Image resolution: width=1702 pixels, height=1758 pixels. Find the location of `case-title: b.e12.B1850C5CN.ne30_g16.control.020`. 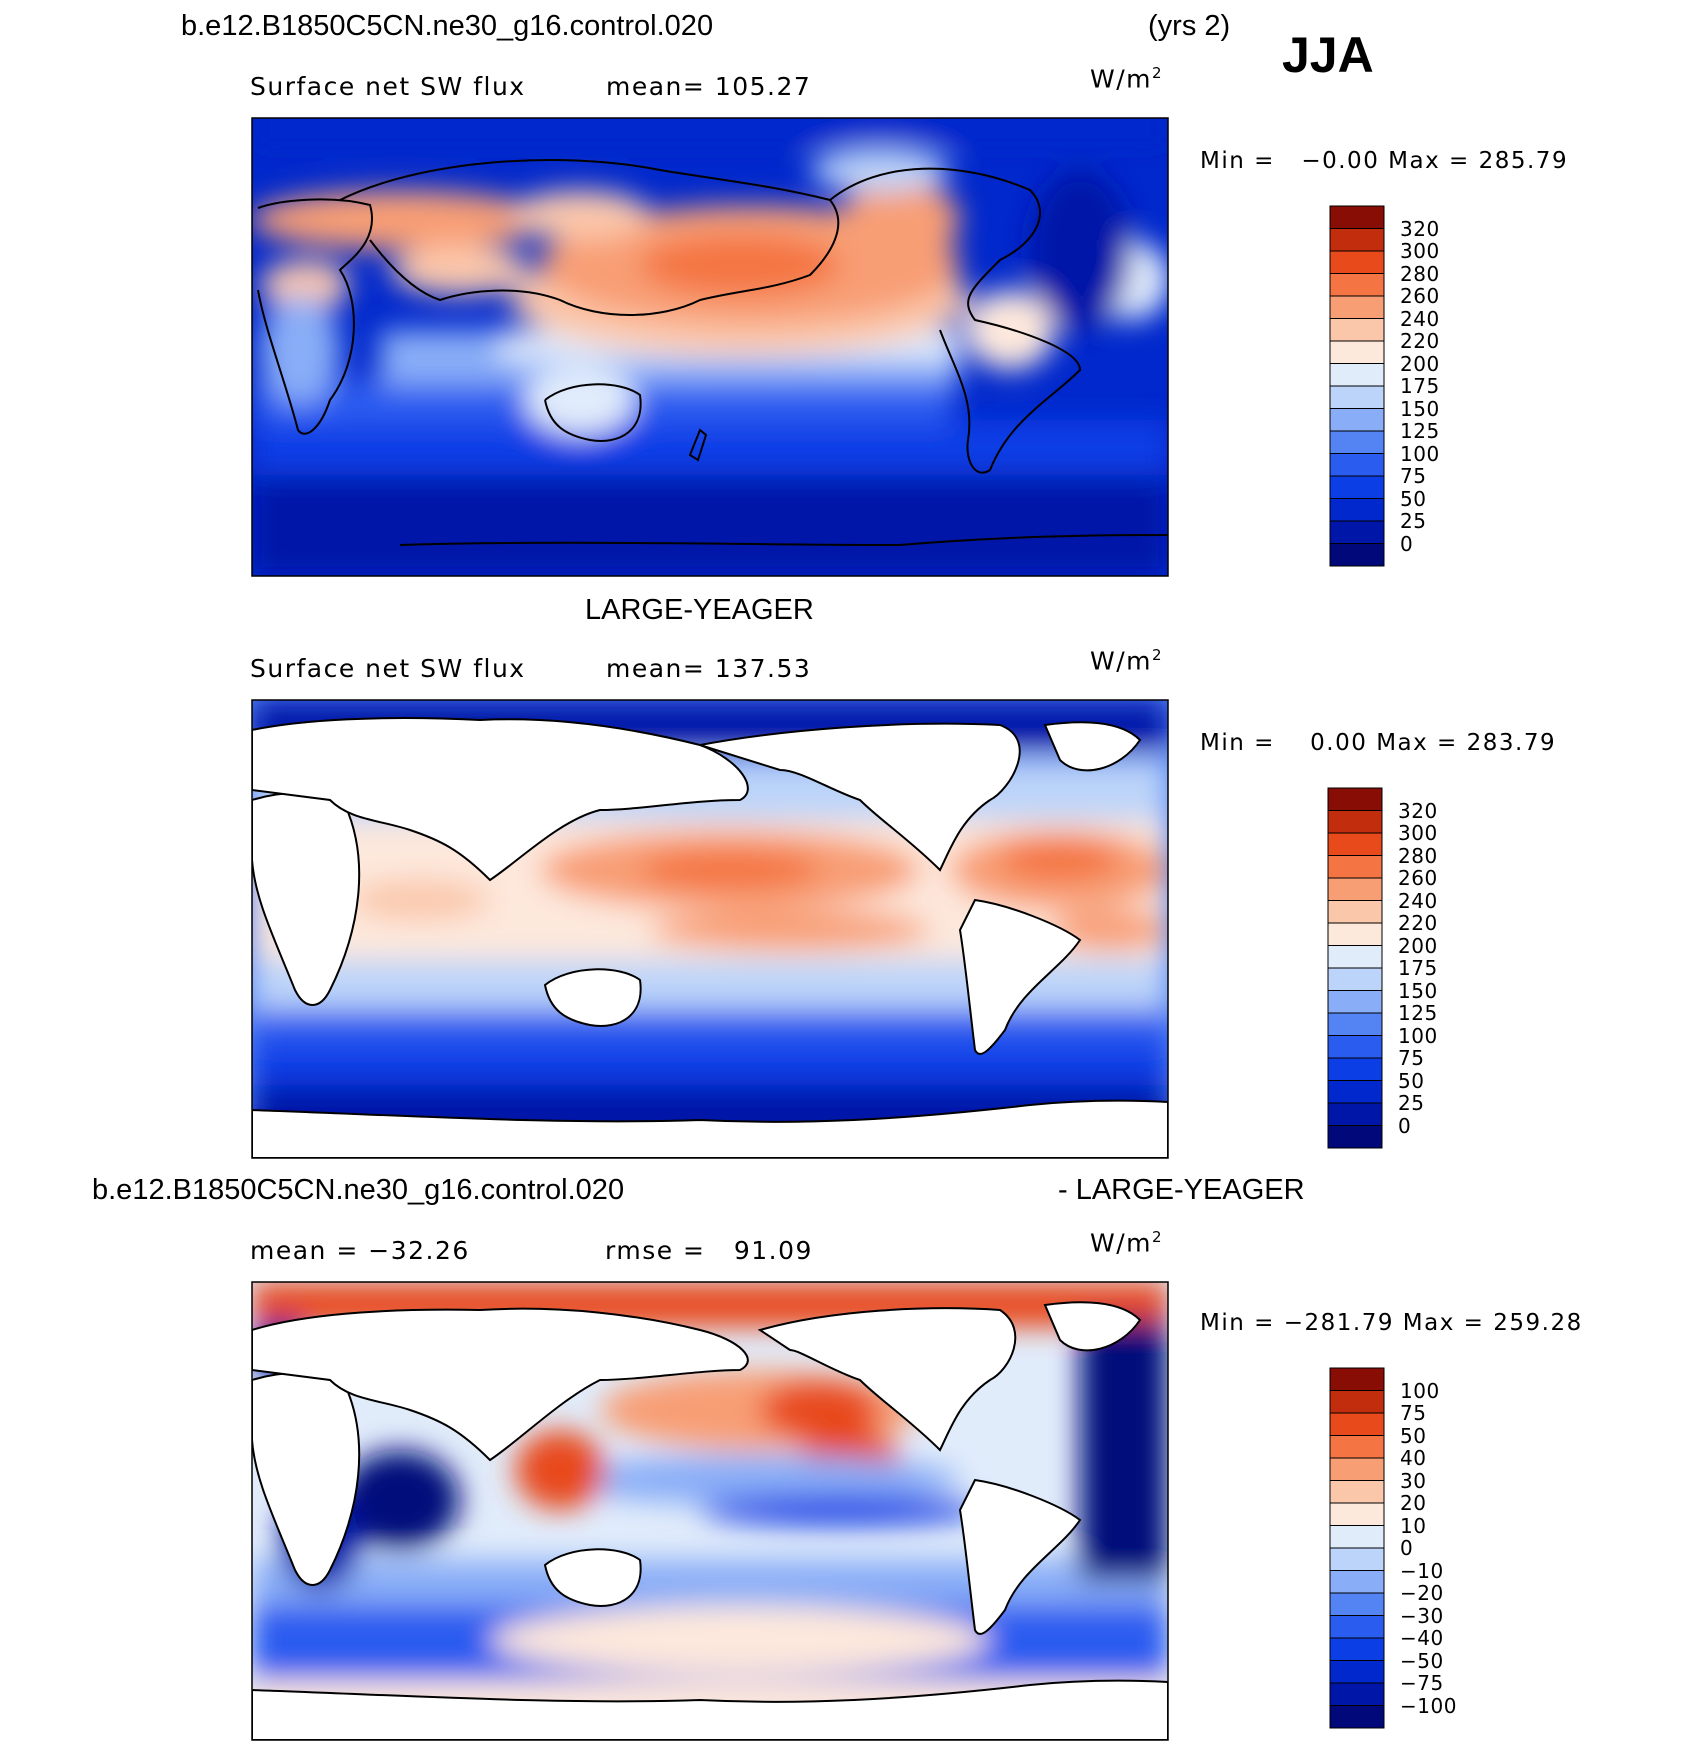

case-title: b.e12.B1850C5CN.ne30_g16.control.020 is located at coordinates (447, 26).